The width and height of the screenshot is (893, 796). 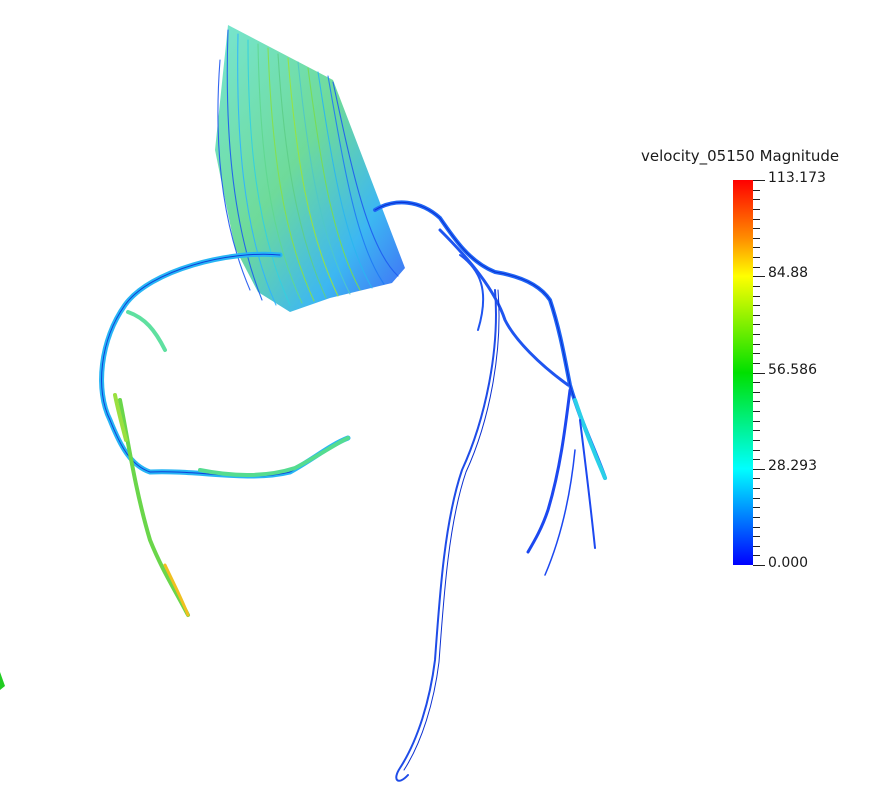 I want to click on right-coronary-streamlines, so click(x=225, y=434).